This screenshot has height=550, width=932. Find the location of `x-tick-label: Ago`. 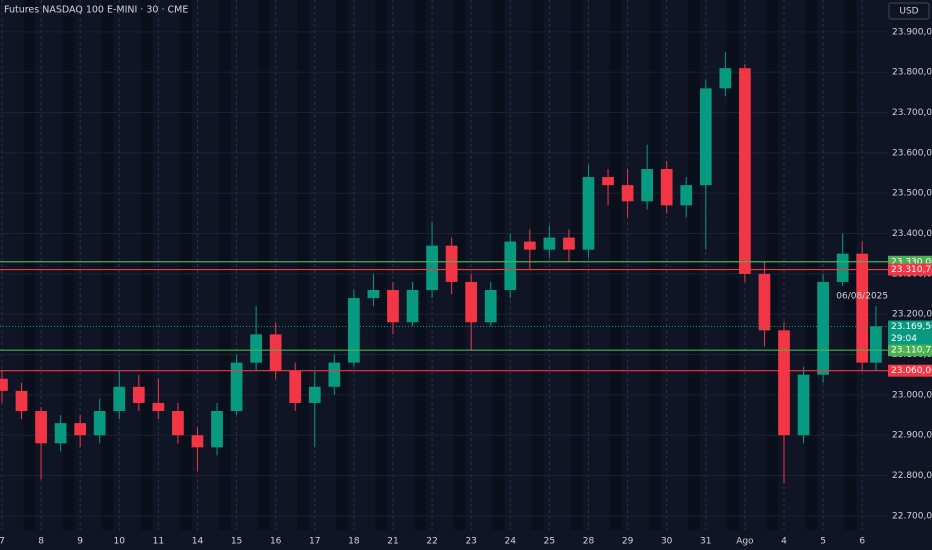

x-tick-label: Ago is located at coordinates (745, 542).